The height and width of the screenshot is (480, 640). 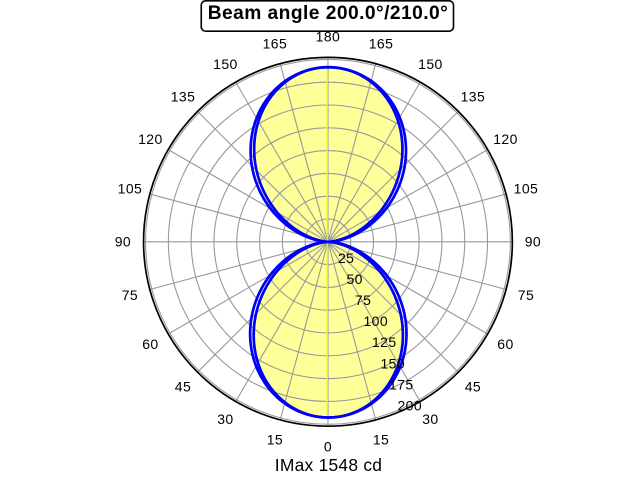 I want to click on svg-text: 175, so click(x=401, y=384).